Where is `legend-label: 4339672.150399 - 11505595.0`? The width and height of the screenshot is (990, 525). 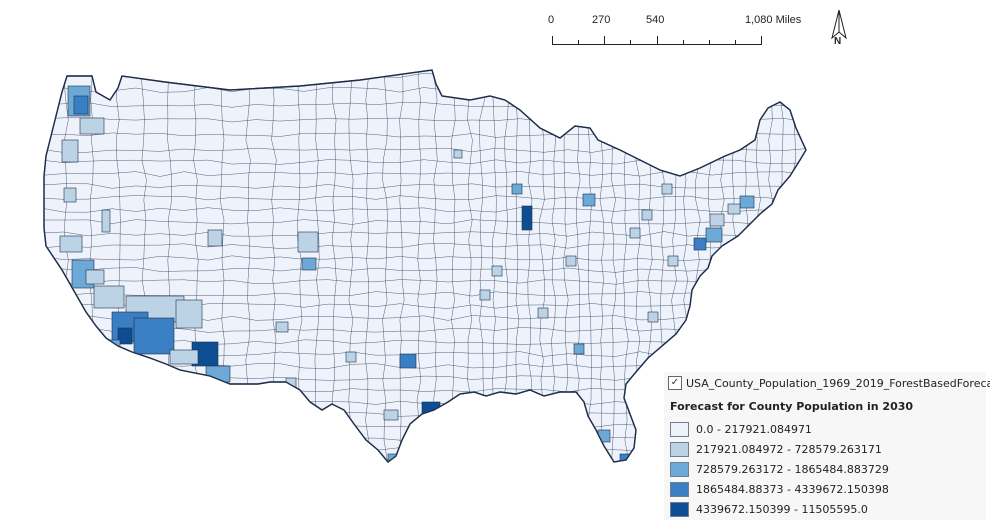 legend-label: 4339672.150399 - 11505595.0 is located at coordinates (782, 509).